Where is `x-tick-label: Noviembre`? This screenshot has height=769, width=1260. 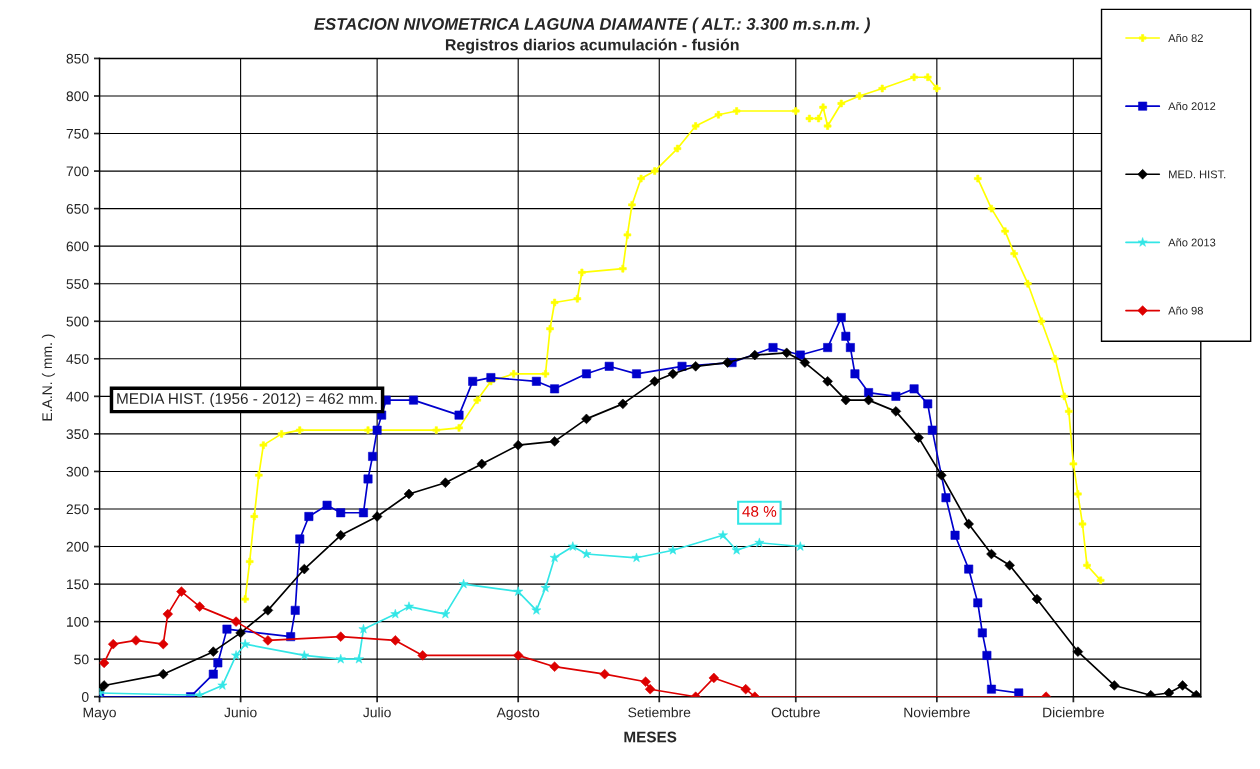 x-tick-label: Noviembre is located at coordinates (937, 712).